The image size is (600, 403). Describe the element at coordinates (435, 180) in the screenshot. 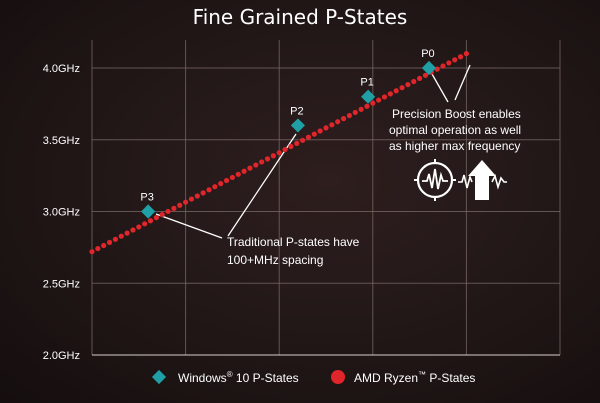

I see `gauge-wave-icon` at that location.